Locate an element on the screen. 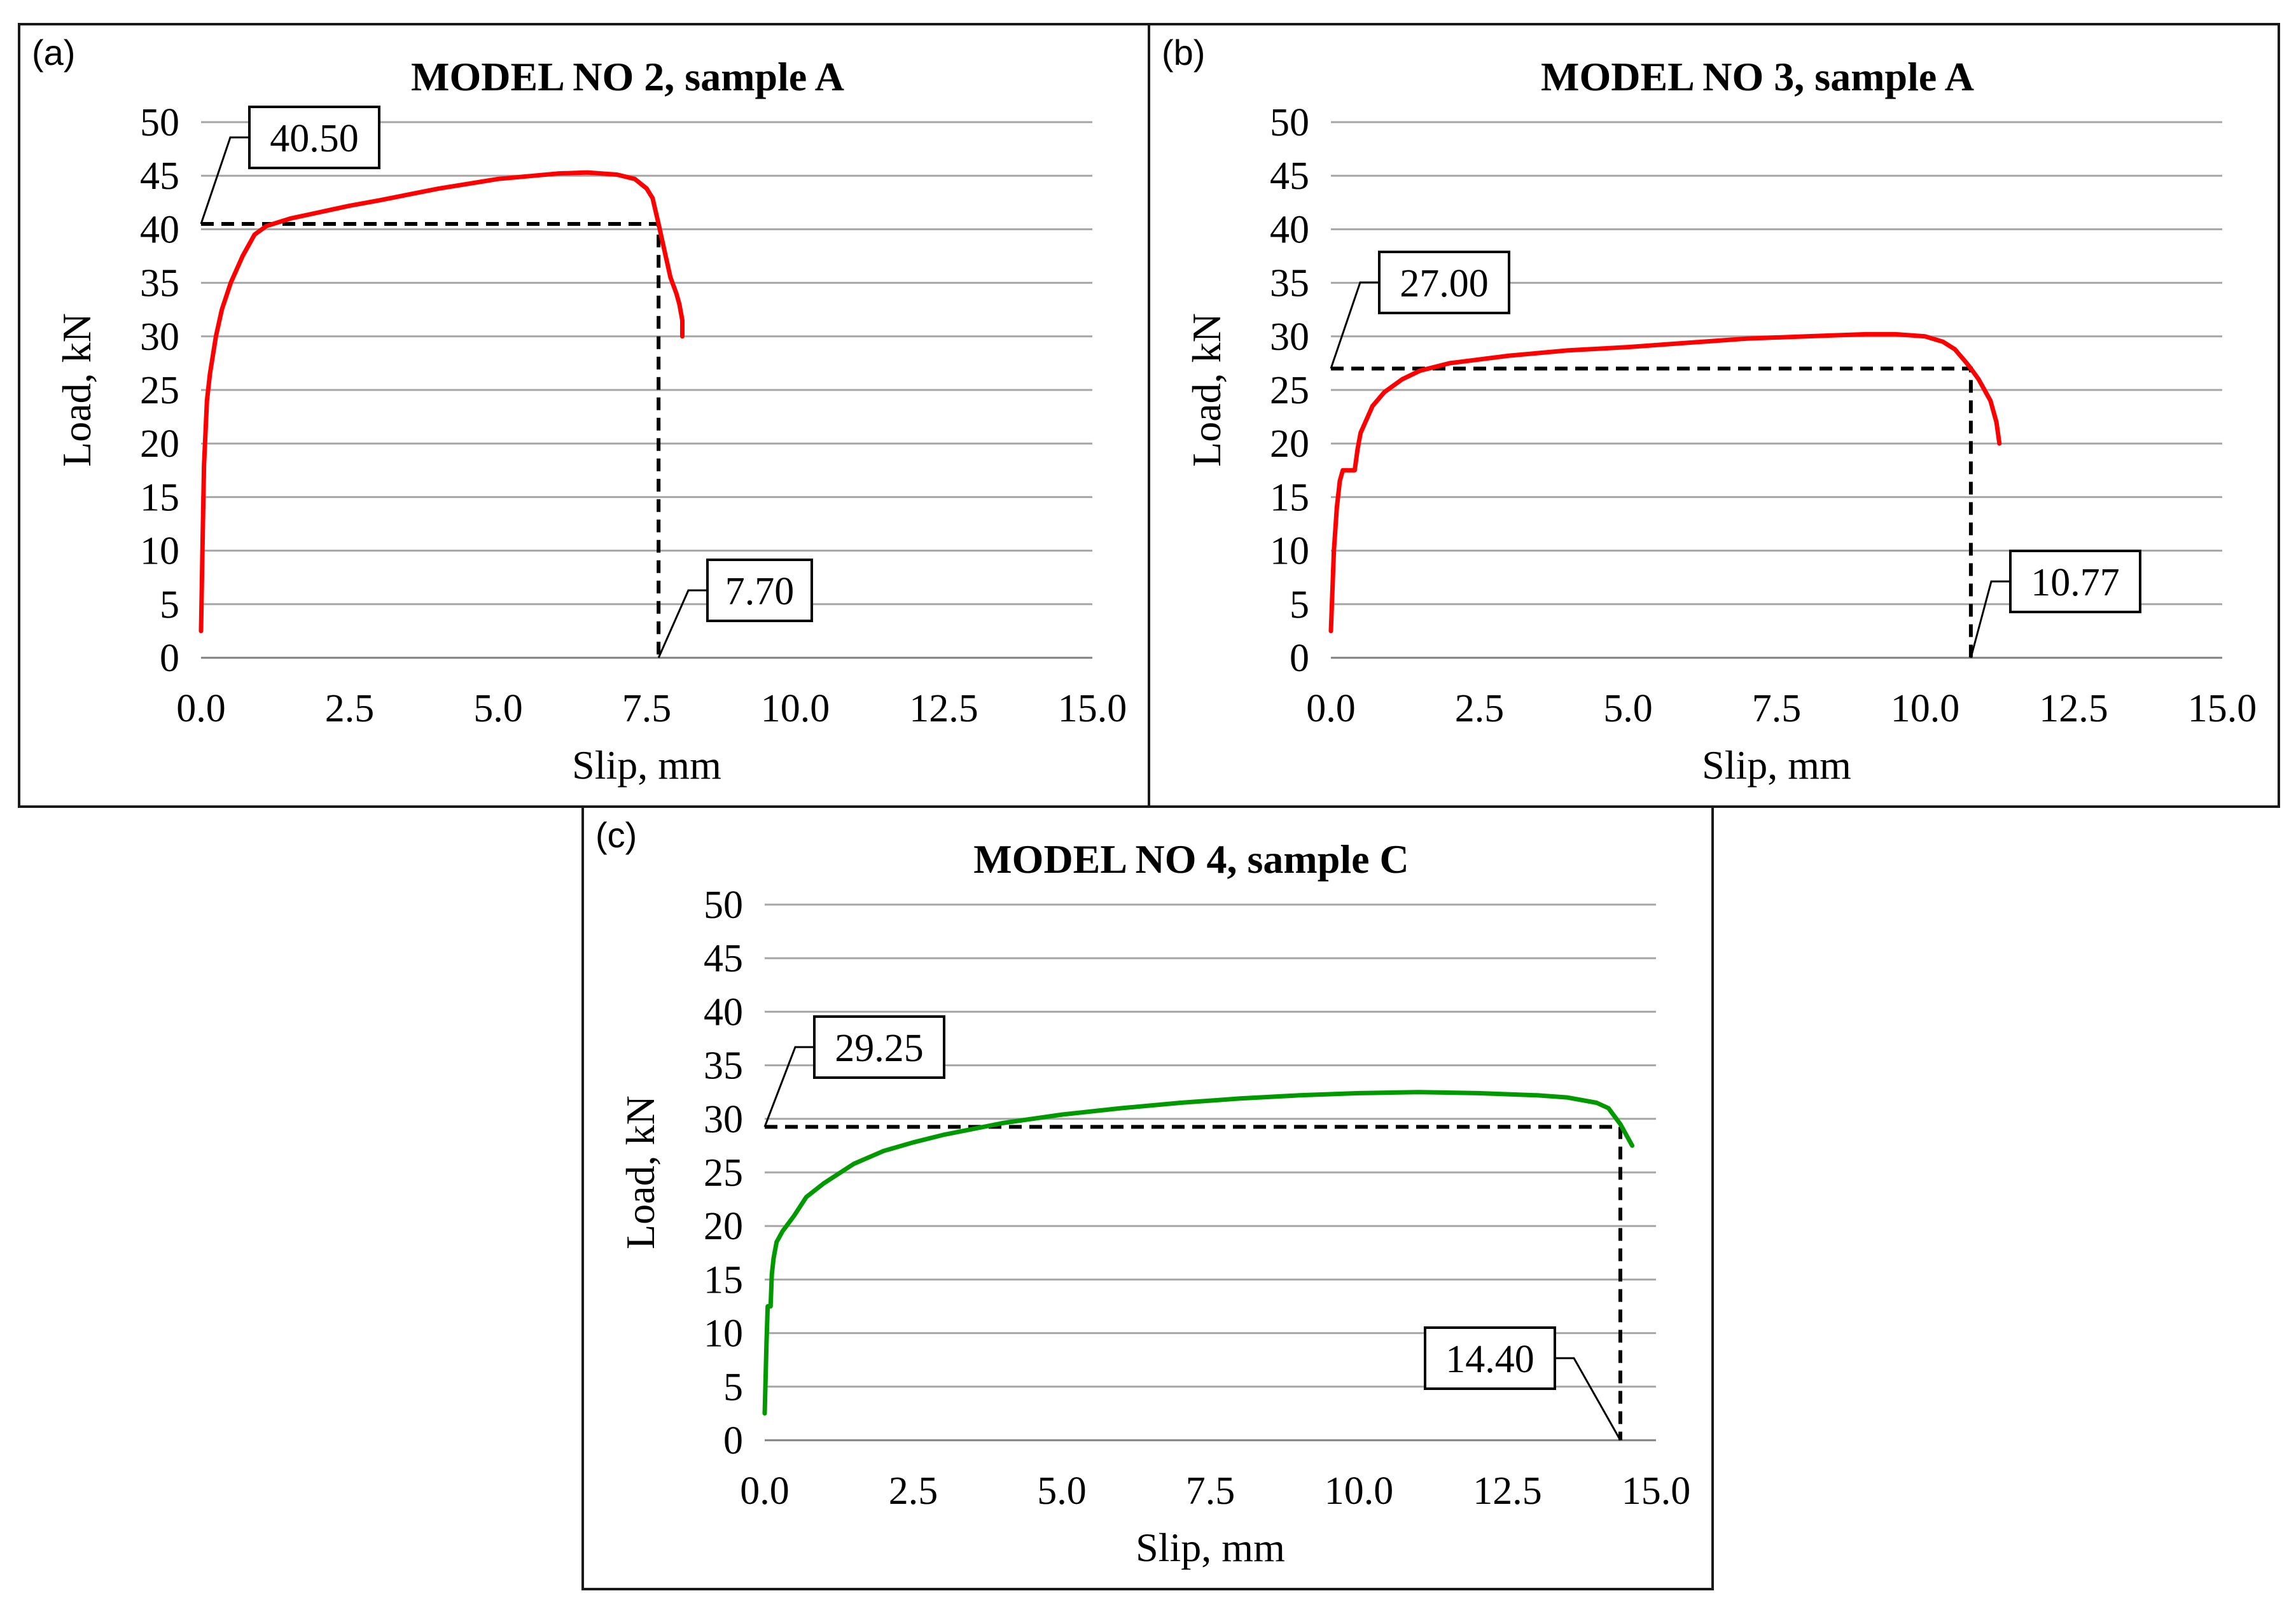 The image size is (2296, 1605). callout-label: 7.70 is located at coordinates (760, 591).